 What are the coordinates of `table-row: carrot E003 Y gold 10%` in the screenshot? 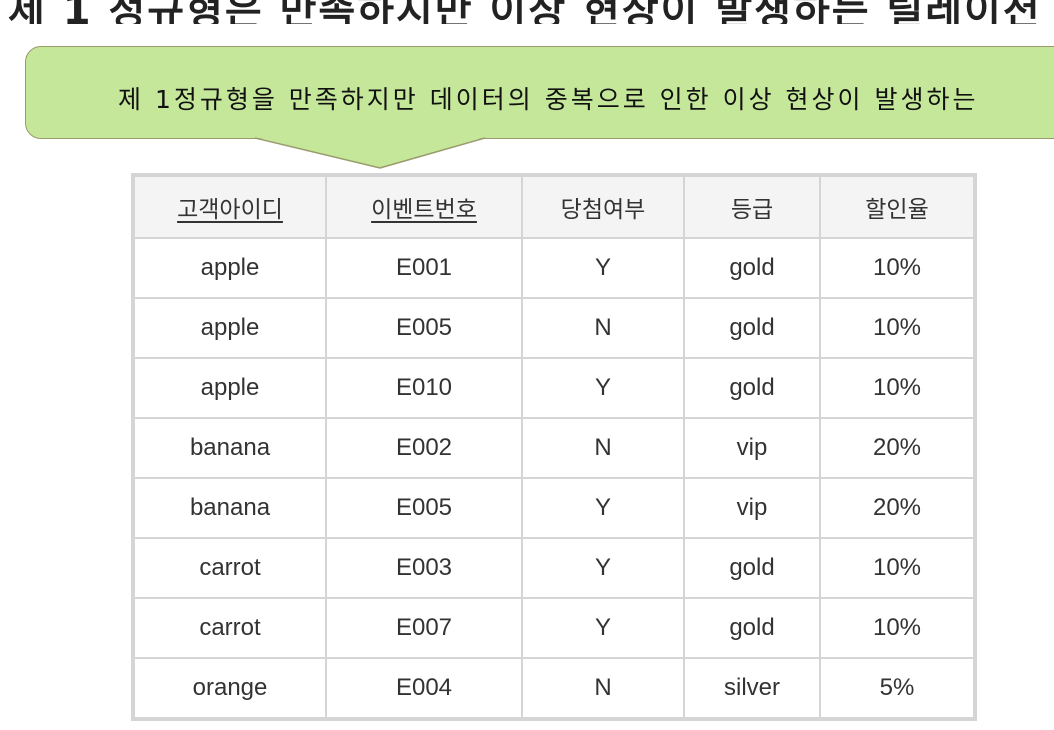 It's located at (554, 568).